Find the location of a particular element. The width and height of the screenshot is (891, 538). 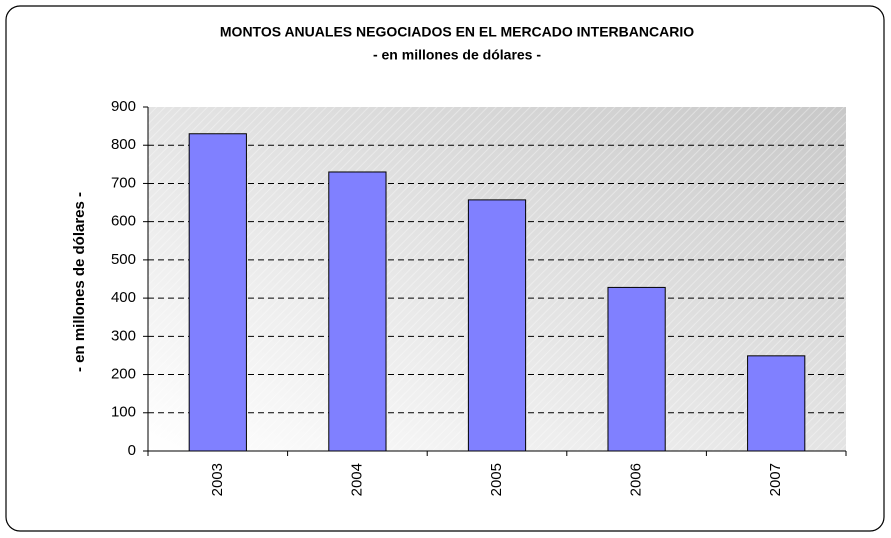

y-tick-label: 400 is located at coordinates (123, 297).